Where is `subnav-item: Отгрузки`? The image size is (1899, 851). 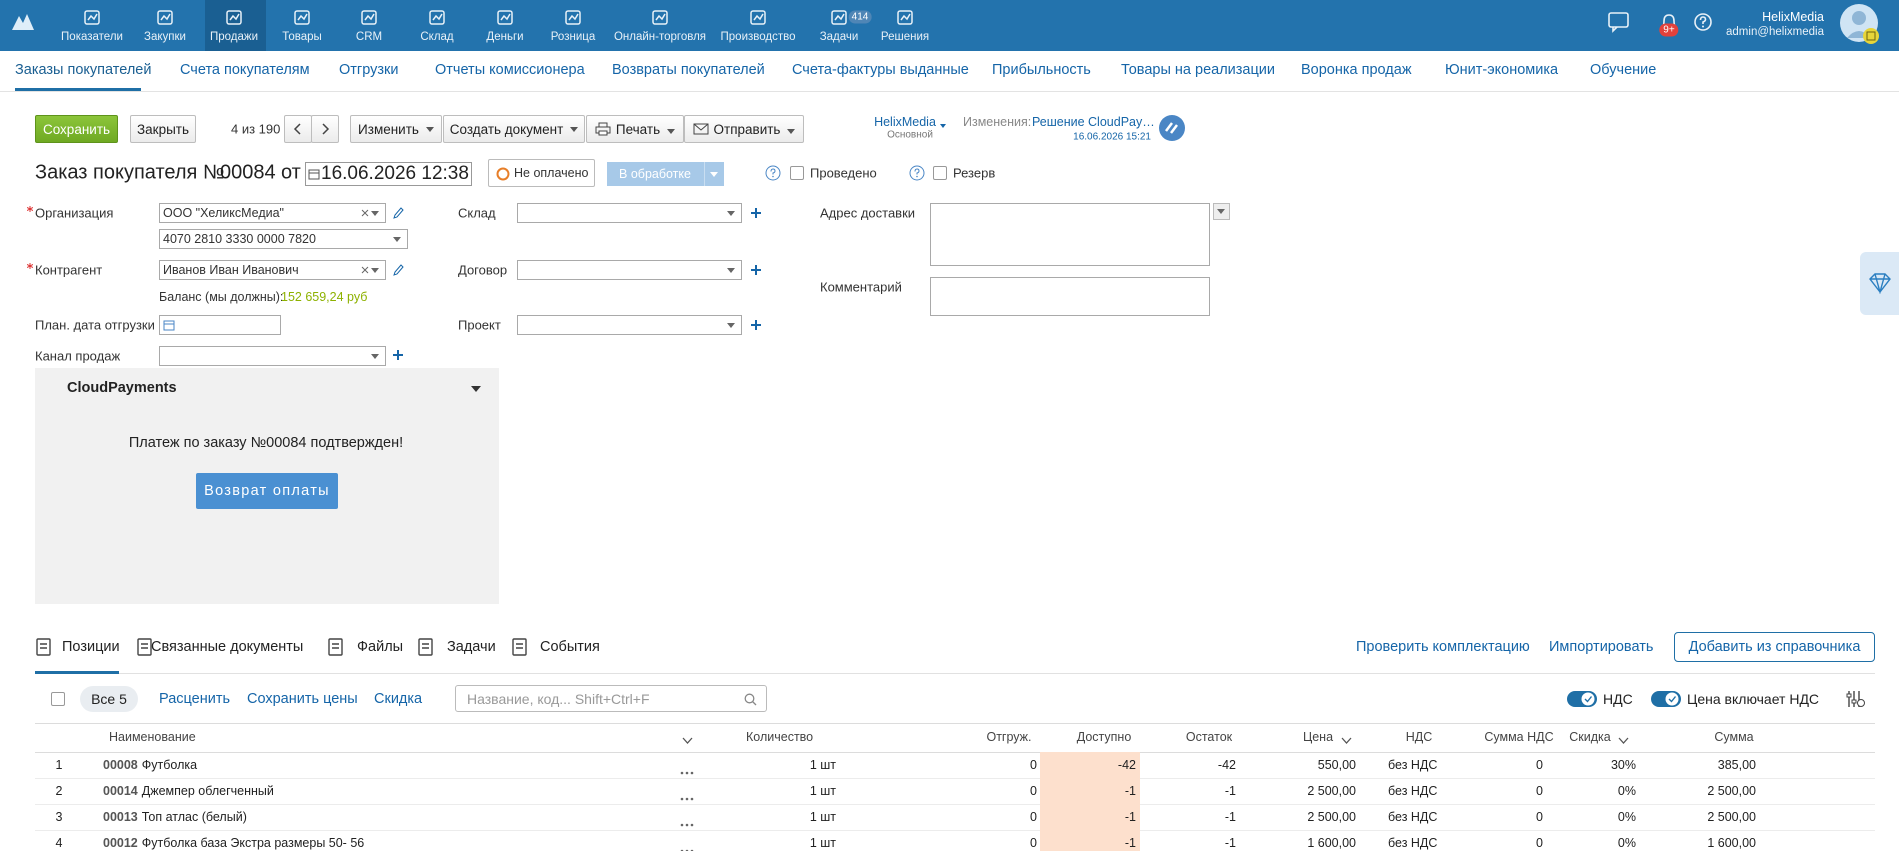
subnav-item: Отгрузки is located at coordinates (369, 70).